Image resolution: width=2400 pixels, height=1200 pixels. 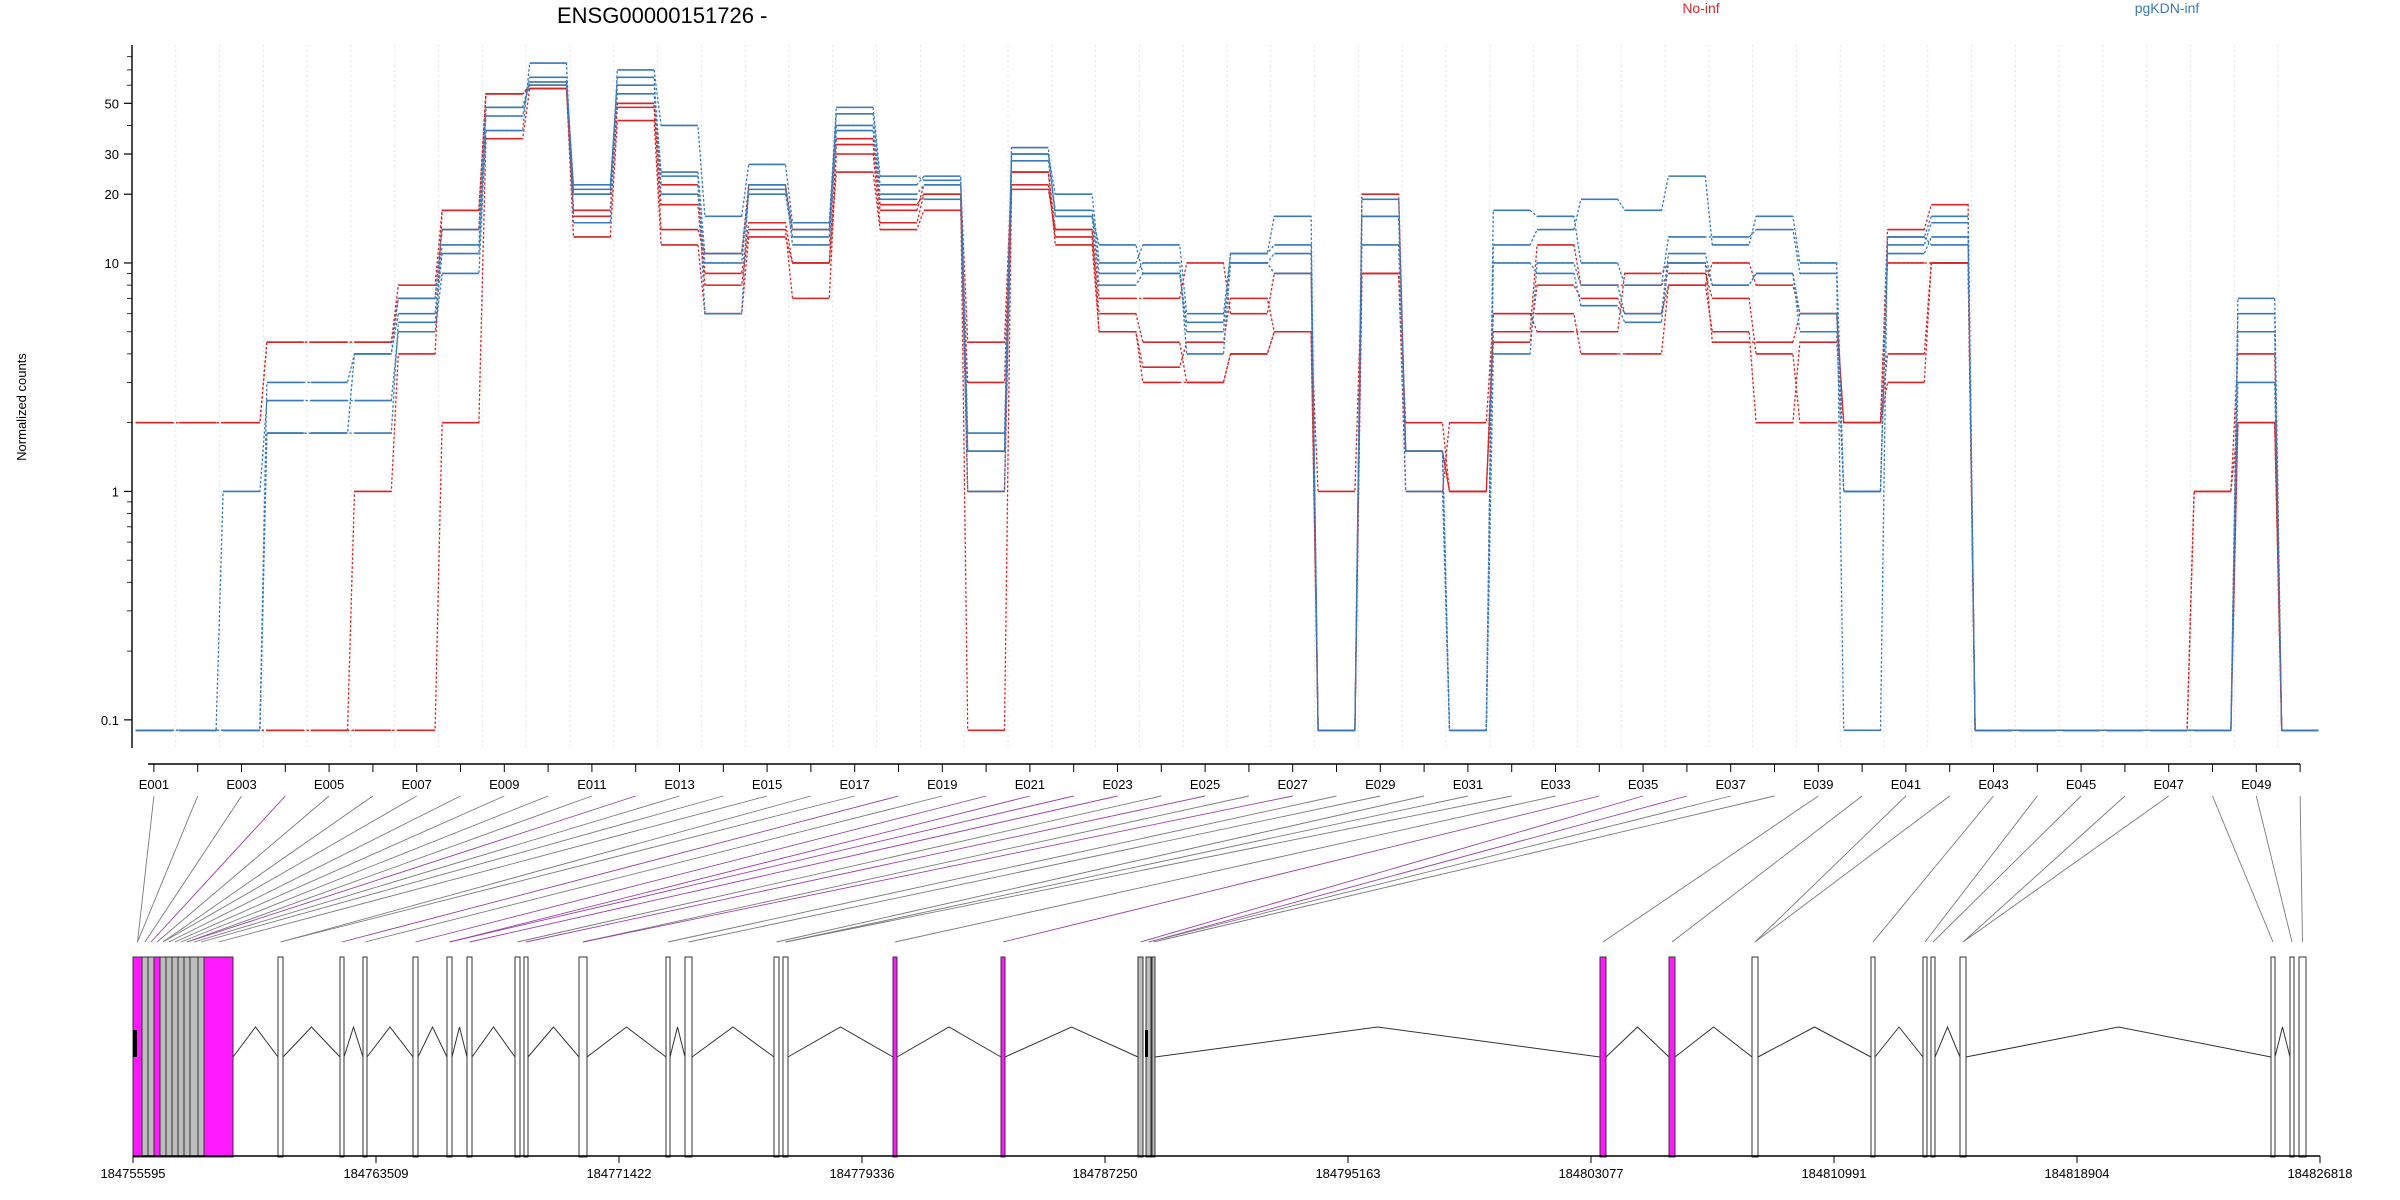 What do you see at coordinates (132, 1173) in the screenshot?
I see `genomic-tick-label: 184755595` at bounding box center [132, 1173].